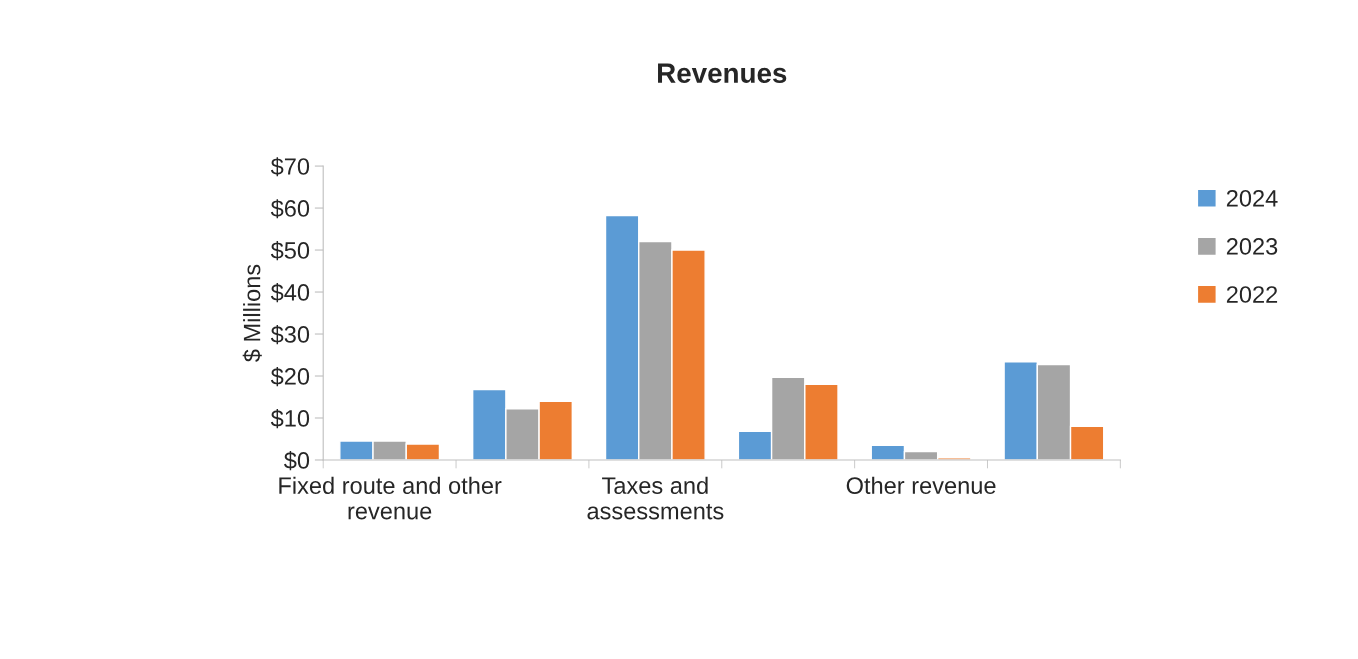 Image resolution: width=1358 pixels, height=659 pixels. Describe the element at coordinates (297, 461) in the screenshot. I see `y-tick-label: $0` at that location.